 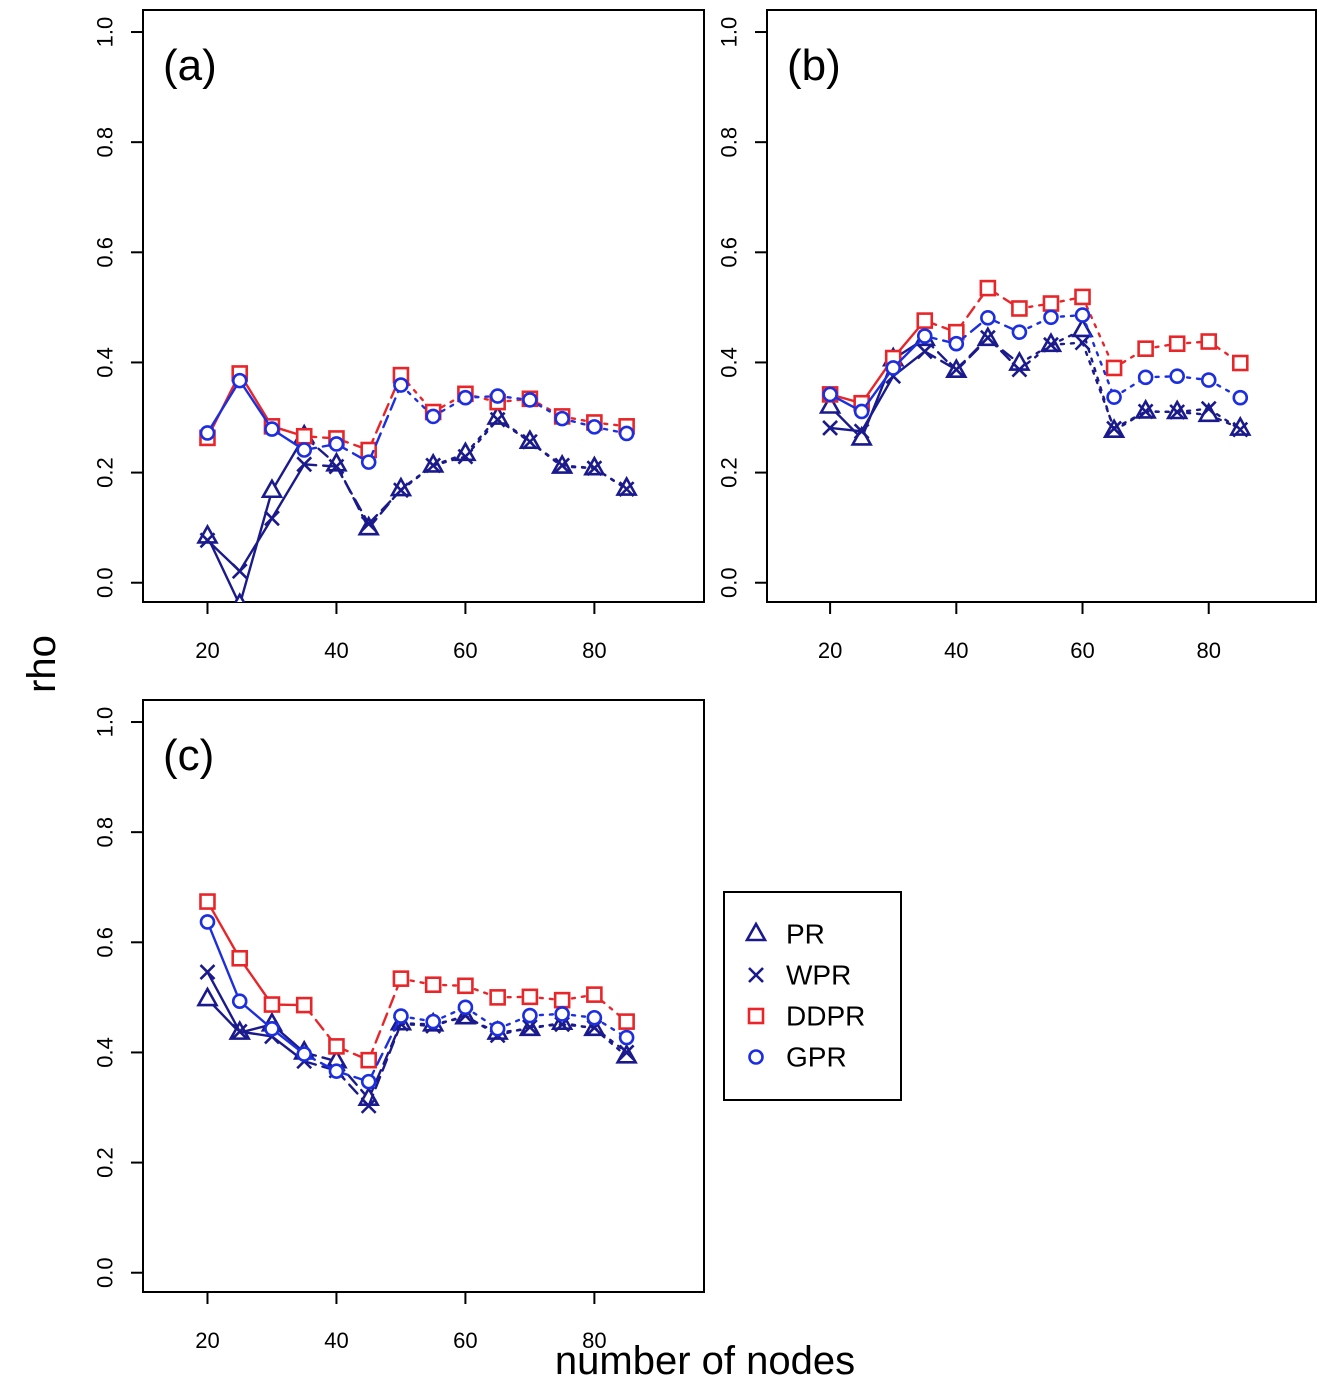 I want to click on series-gpr, so click(x=417, y=1002).